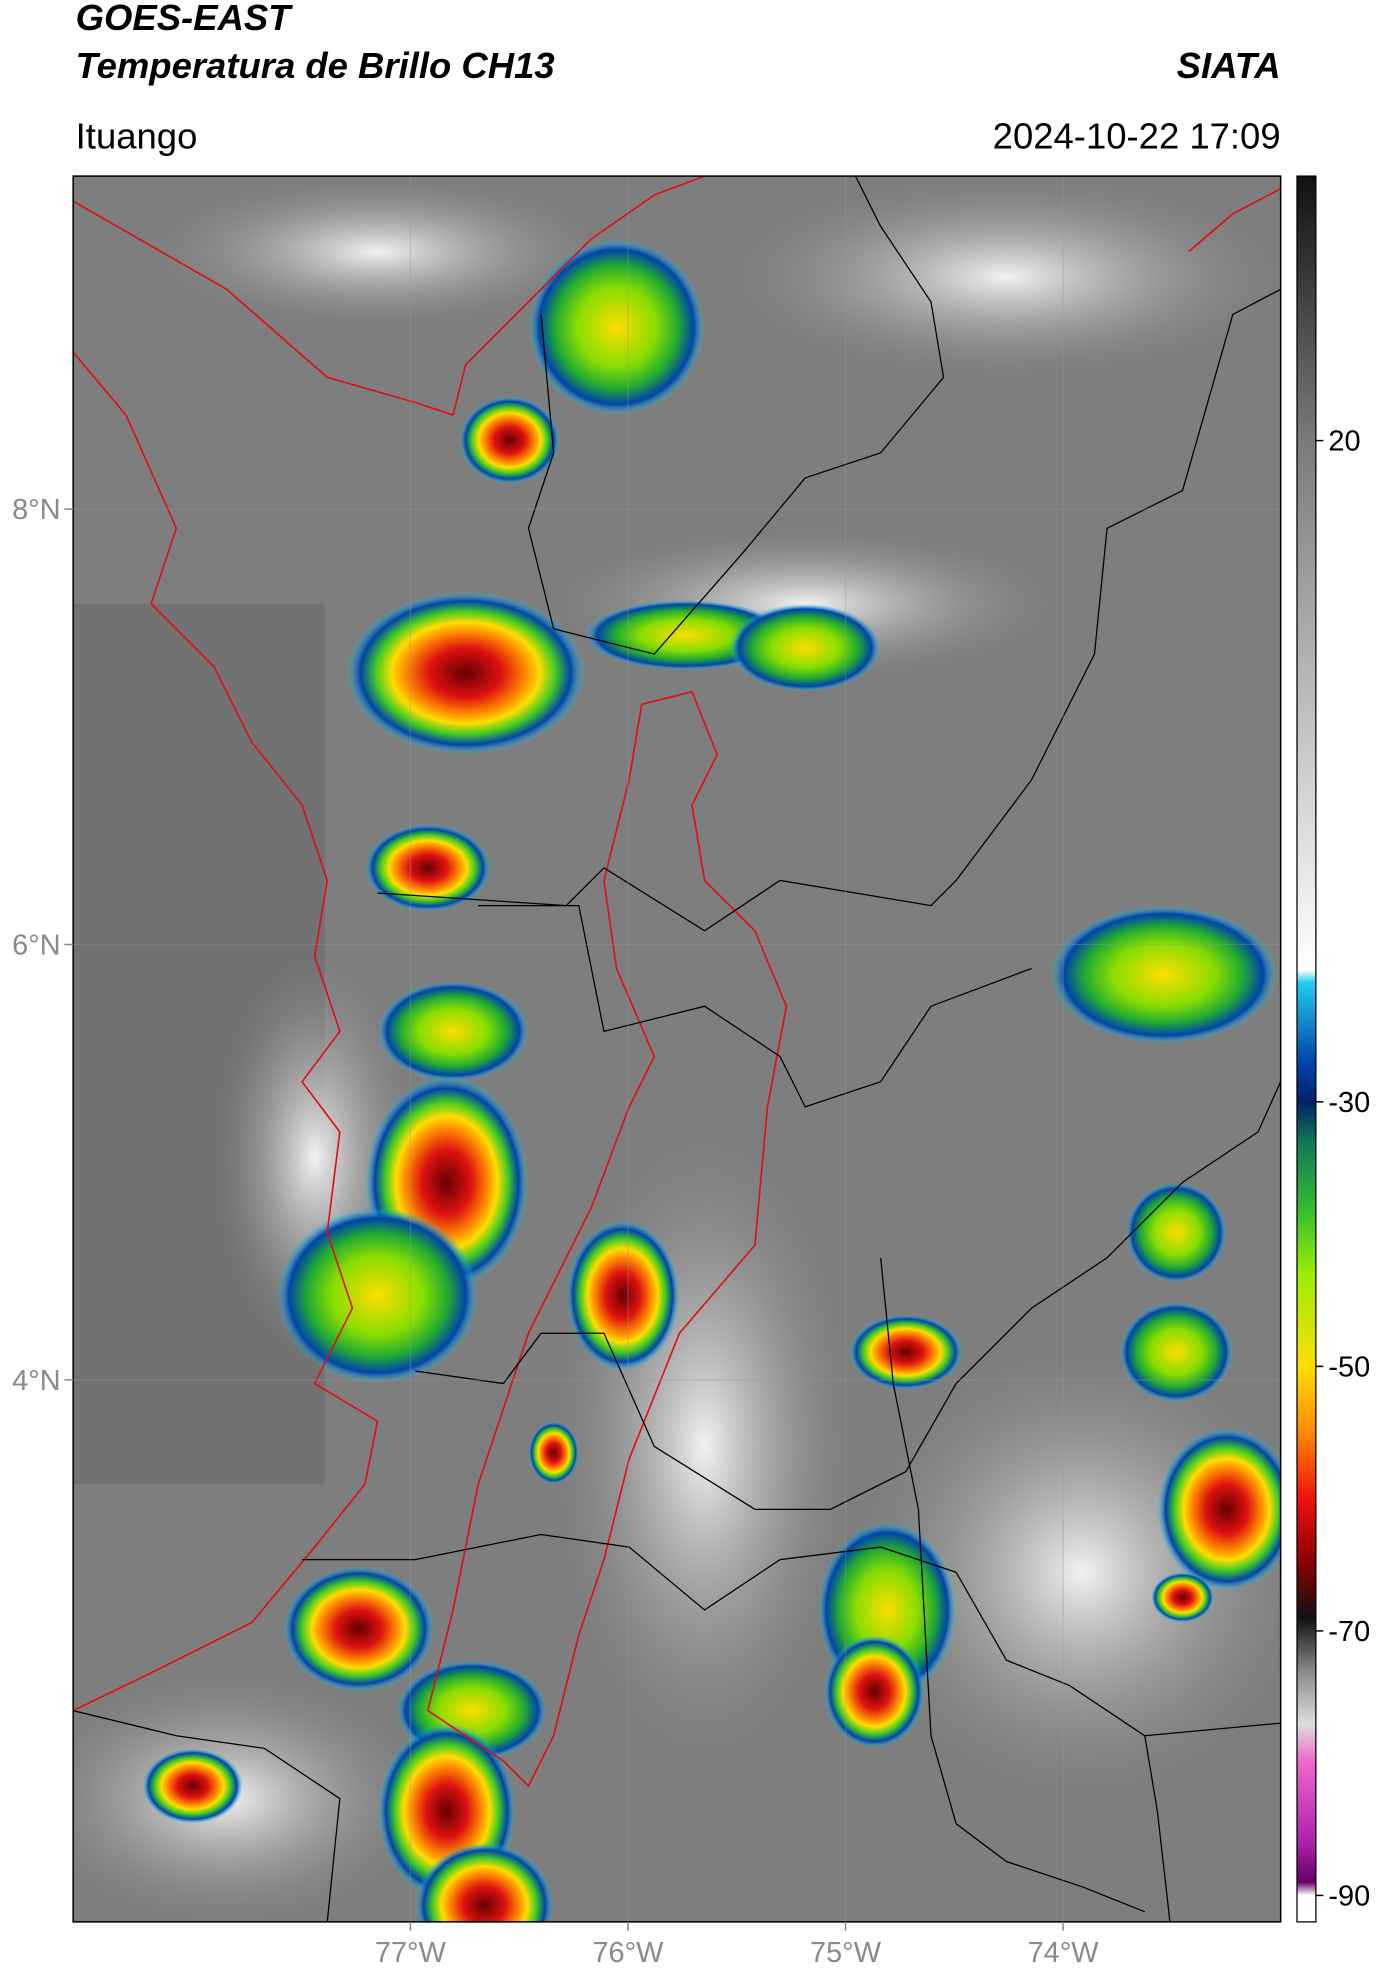  What do you see at coordinates (1137, 135) in the screenshot?
I see `timestamp: 2024-10-22 17:09` at bounding box center [1137, 135].